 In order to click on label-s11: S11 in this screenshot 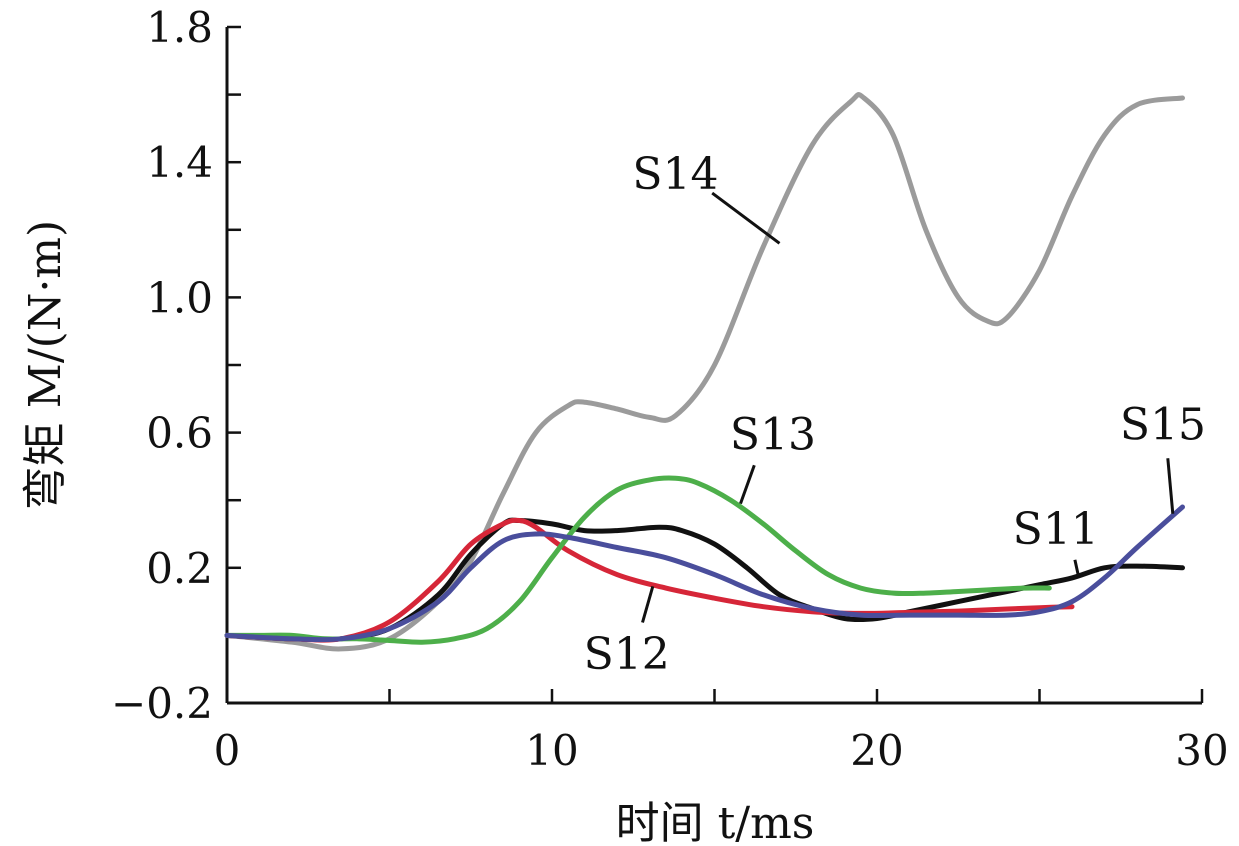, I will do `click(1056, 529)`.